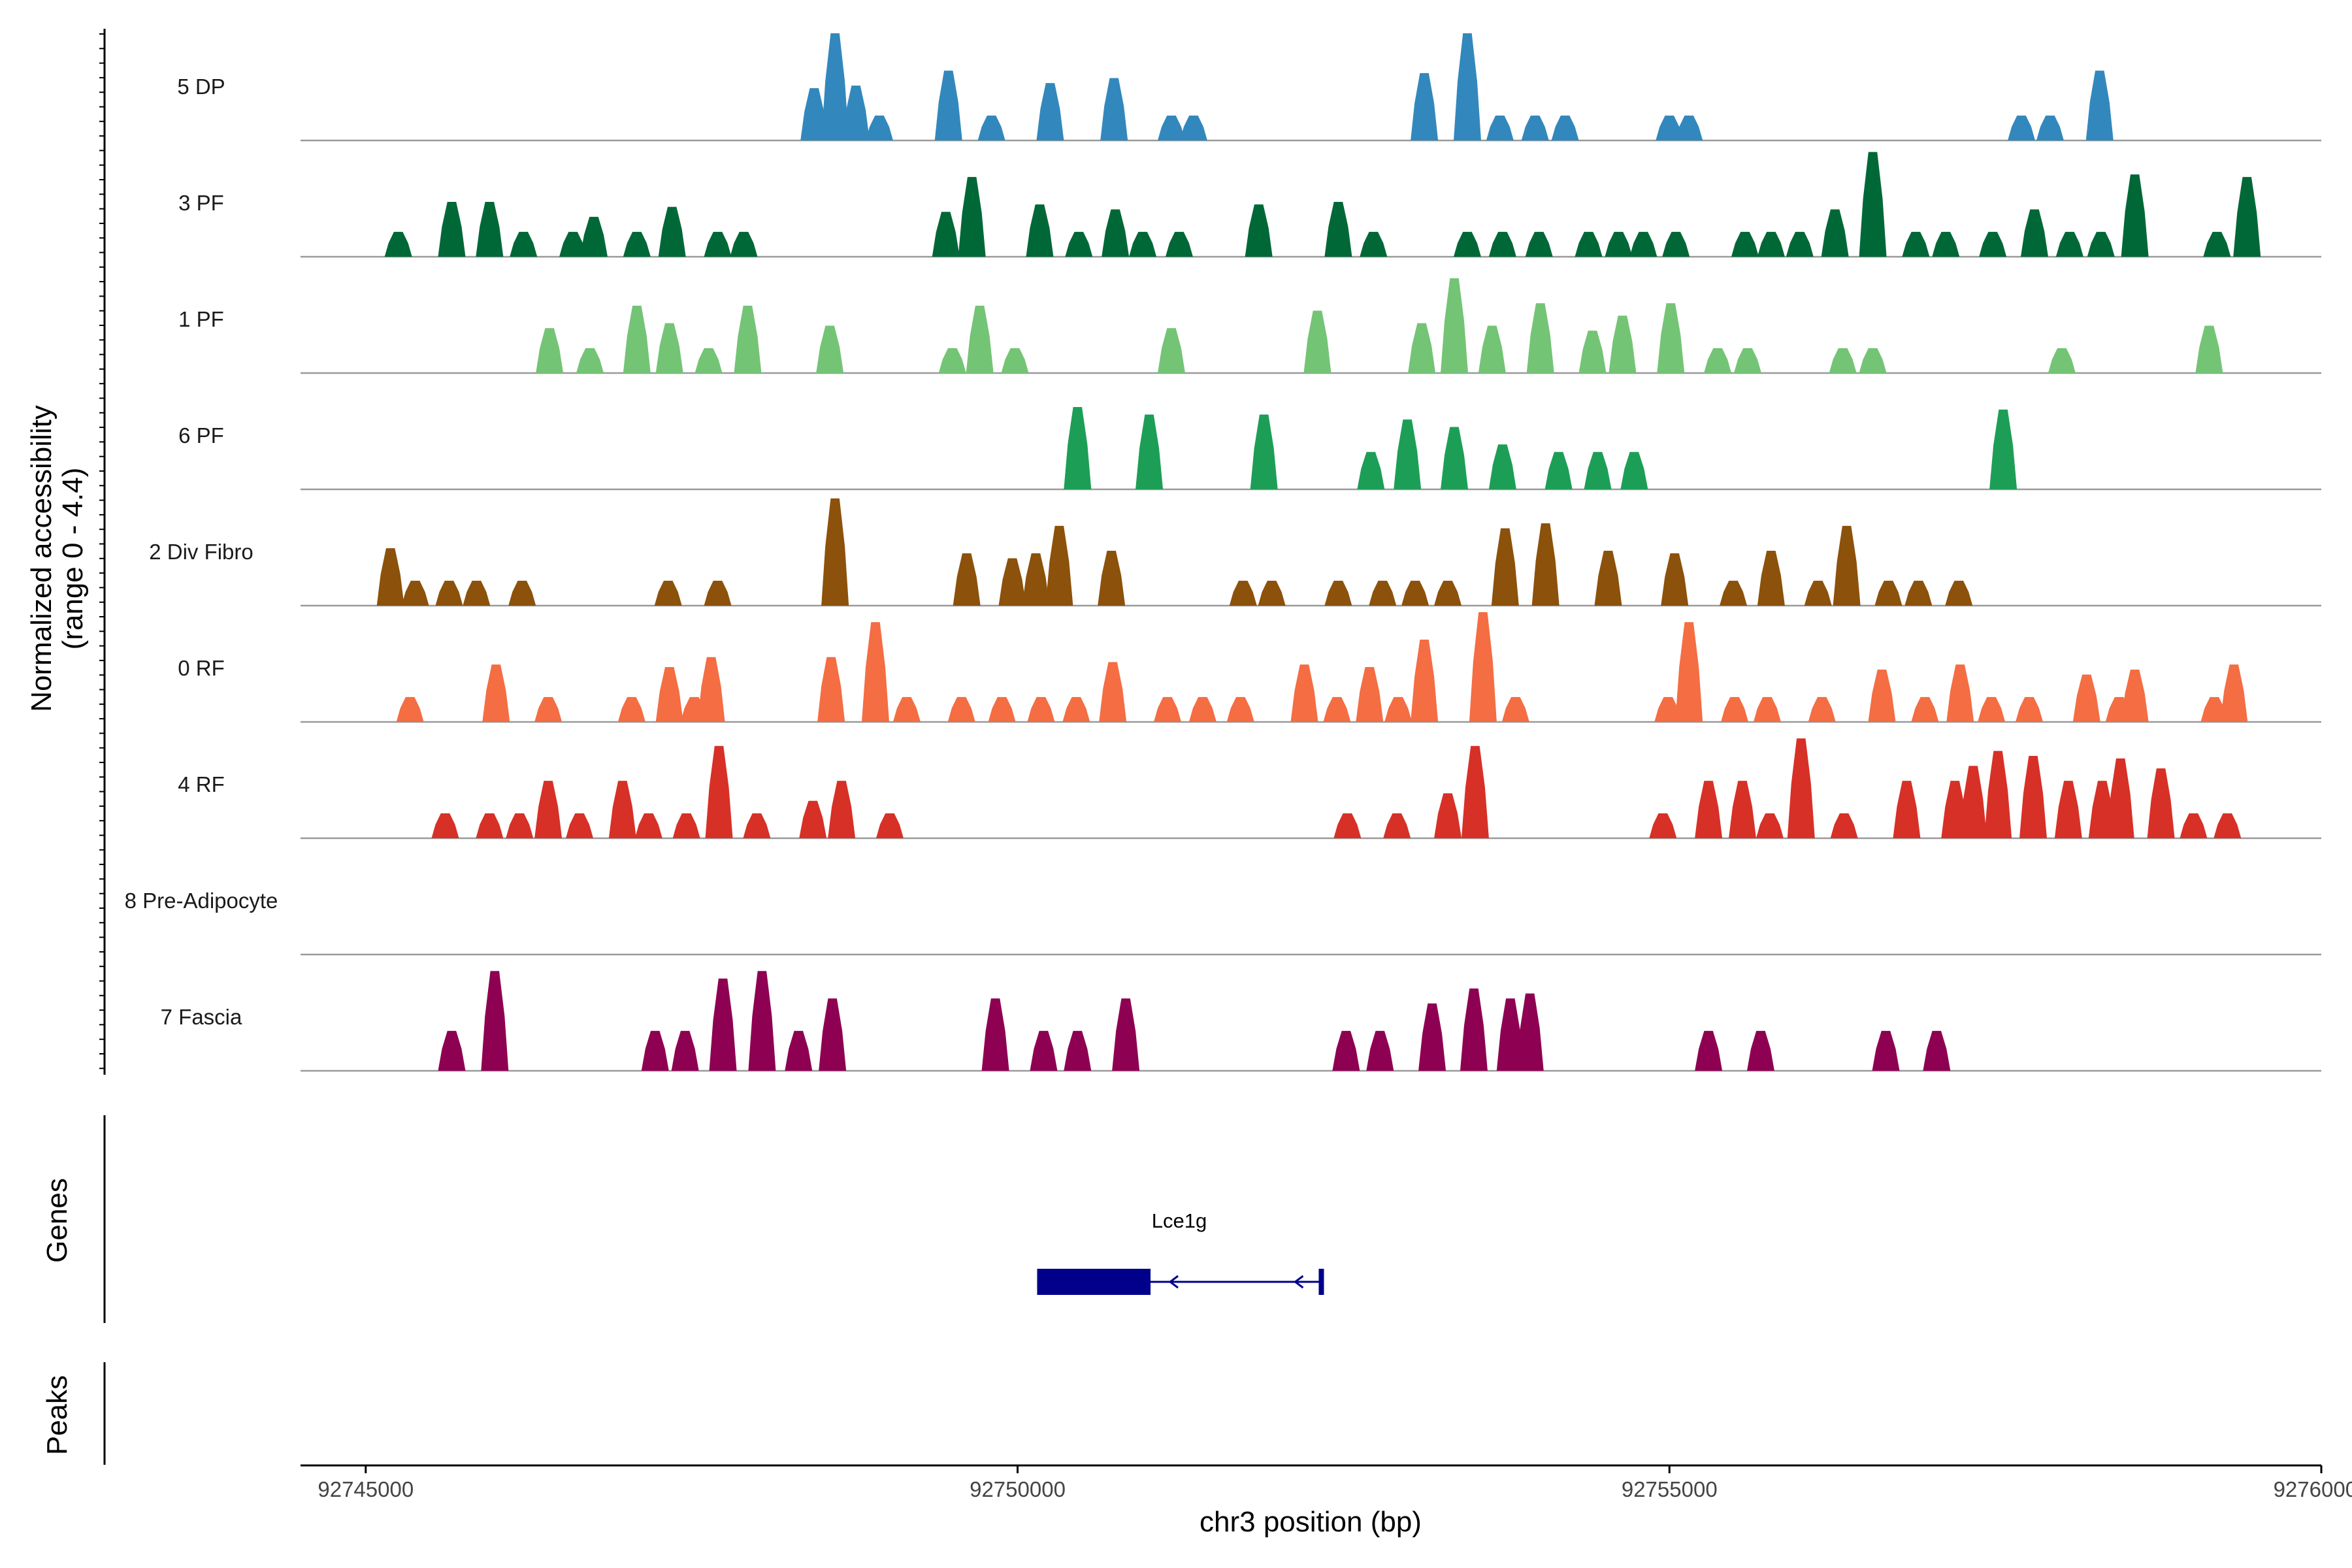 This screenshot has width=2352, height=1568. Describe the element at coordinates (201, 319) in the screenshot. I see `track-label: 1 PF` at that location.